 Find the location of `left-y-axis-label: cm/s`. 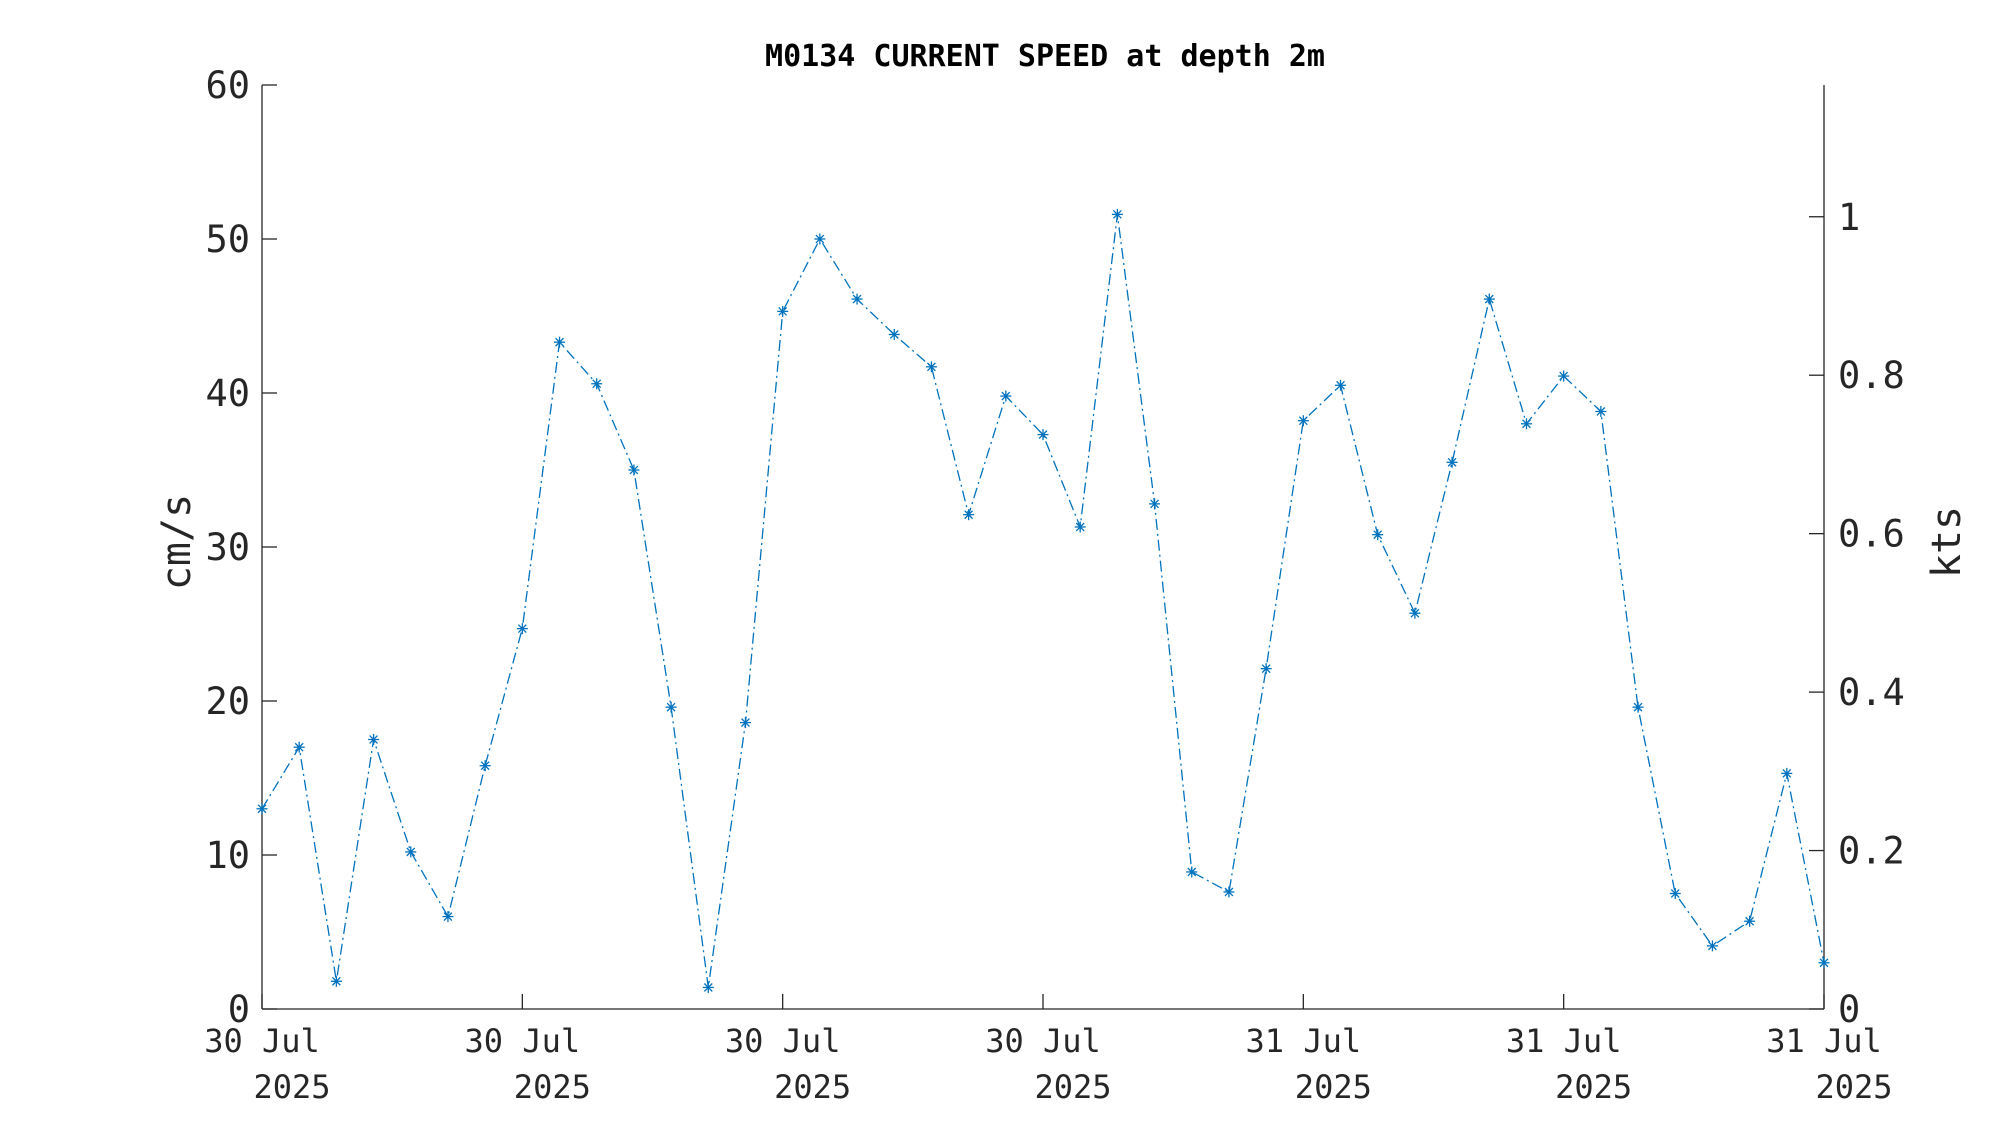

left-y-axis-label: cm/s is located at coordinates (177, 542).